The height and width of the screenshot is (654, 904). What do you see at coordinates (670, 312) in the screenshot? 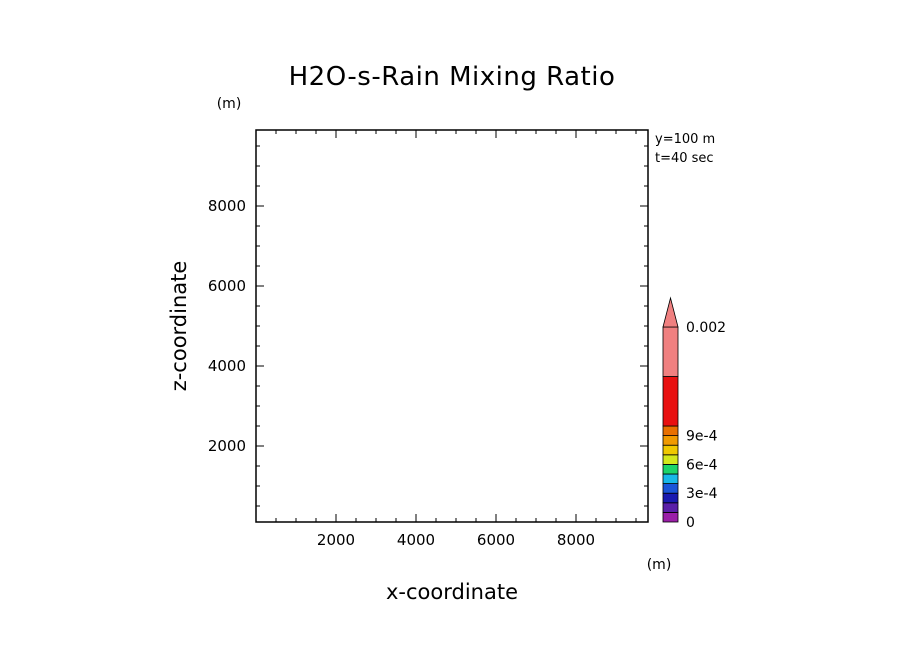
I see `colorbar-overflow-arrow` at bounding box center [670, 312].